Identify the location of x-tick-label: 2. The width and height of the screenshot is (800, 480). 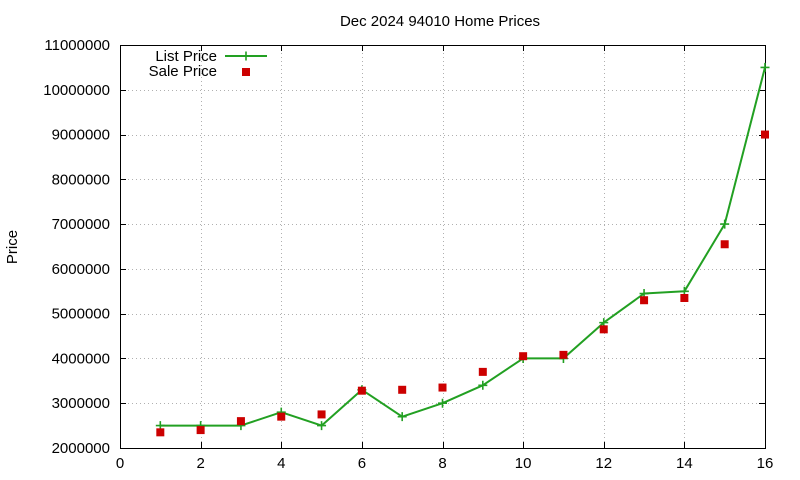
(200, 463).